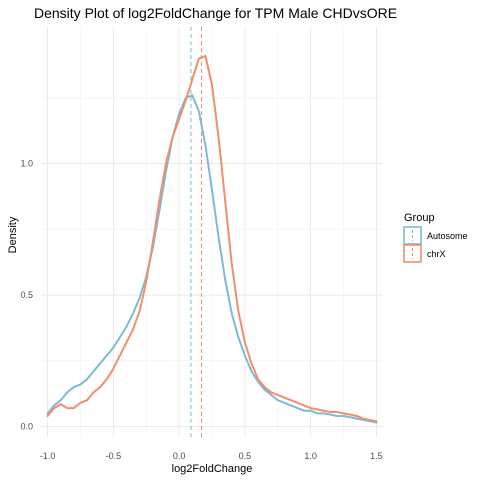 The width and height of the screenshot is (480, 480). What do you see at coordinates (26, 164) in the screenshot?
I see `y-tick-label: 1.0` at bounding box center [26, 164].